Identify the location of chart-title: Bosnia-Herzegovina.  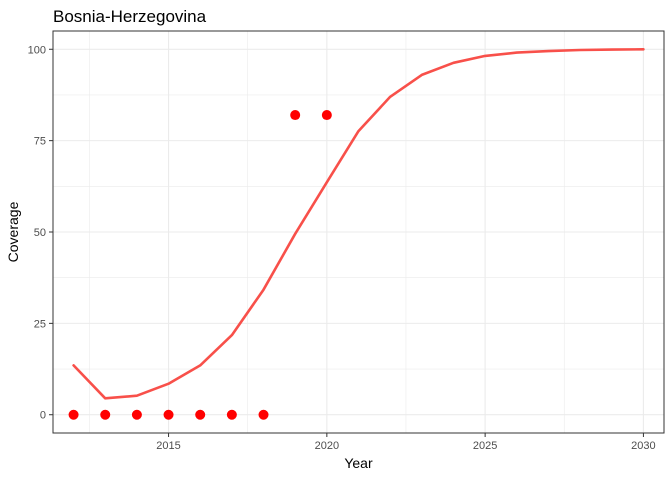
(130, 16).